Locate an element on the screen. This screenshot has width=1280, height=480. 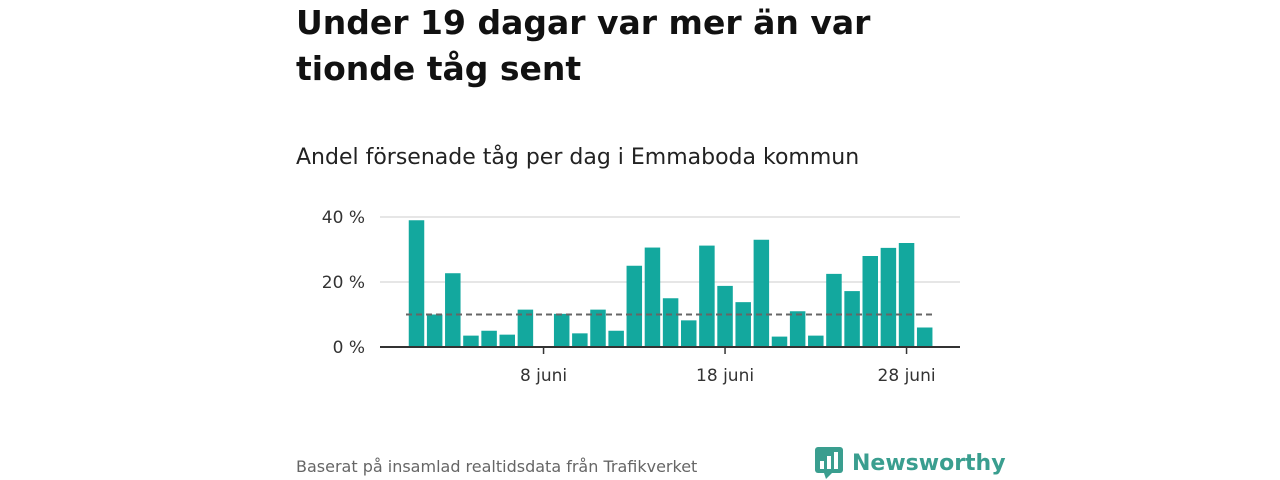
y-axis-ticks: 0 % 20 % 40 % is located at coordinates (343, 283).